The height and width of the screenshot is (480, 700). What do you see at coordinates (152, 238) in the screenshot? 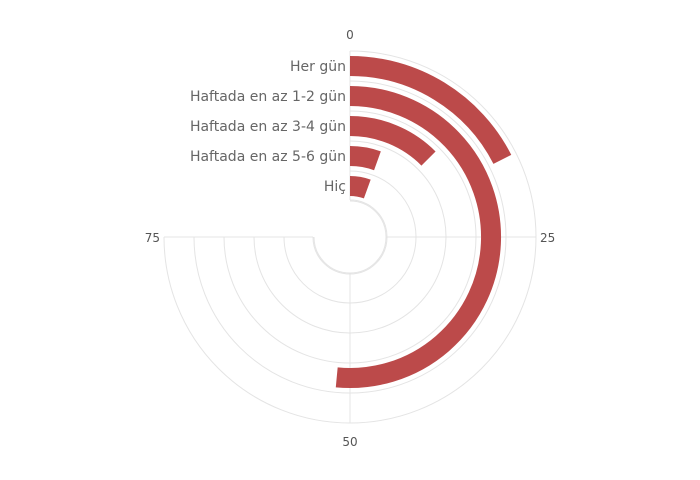
I see `angular-tick-label-3: 75` at bounding box center [152, 238].